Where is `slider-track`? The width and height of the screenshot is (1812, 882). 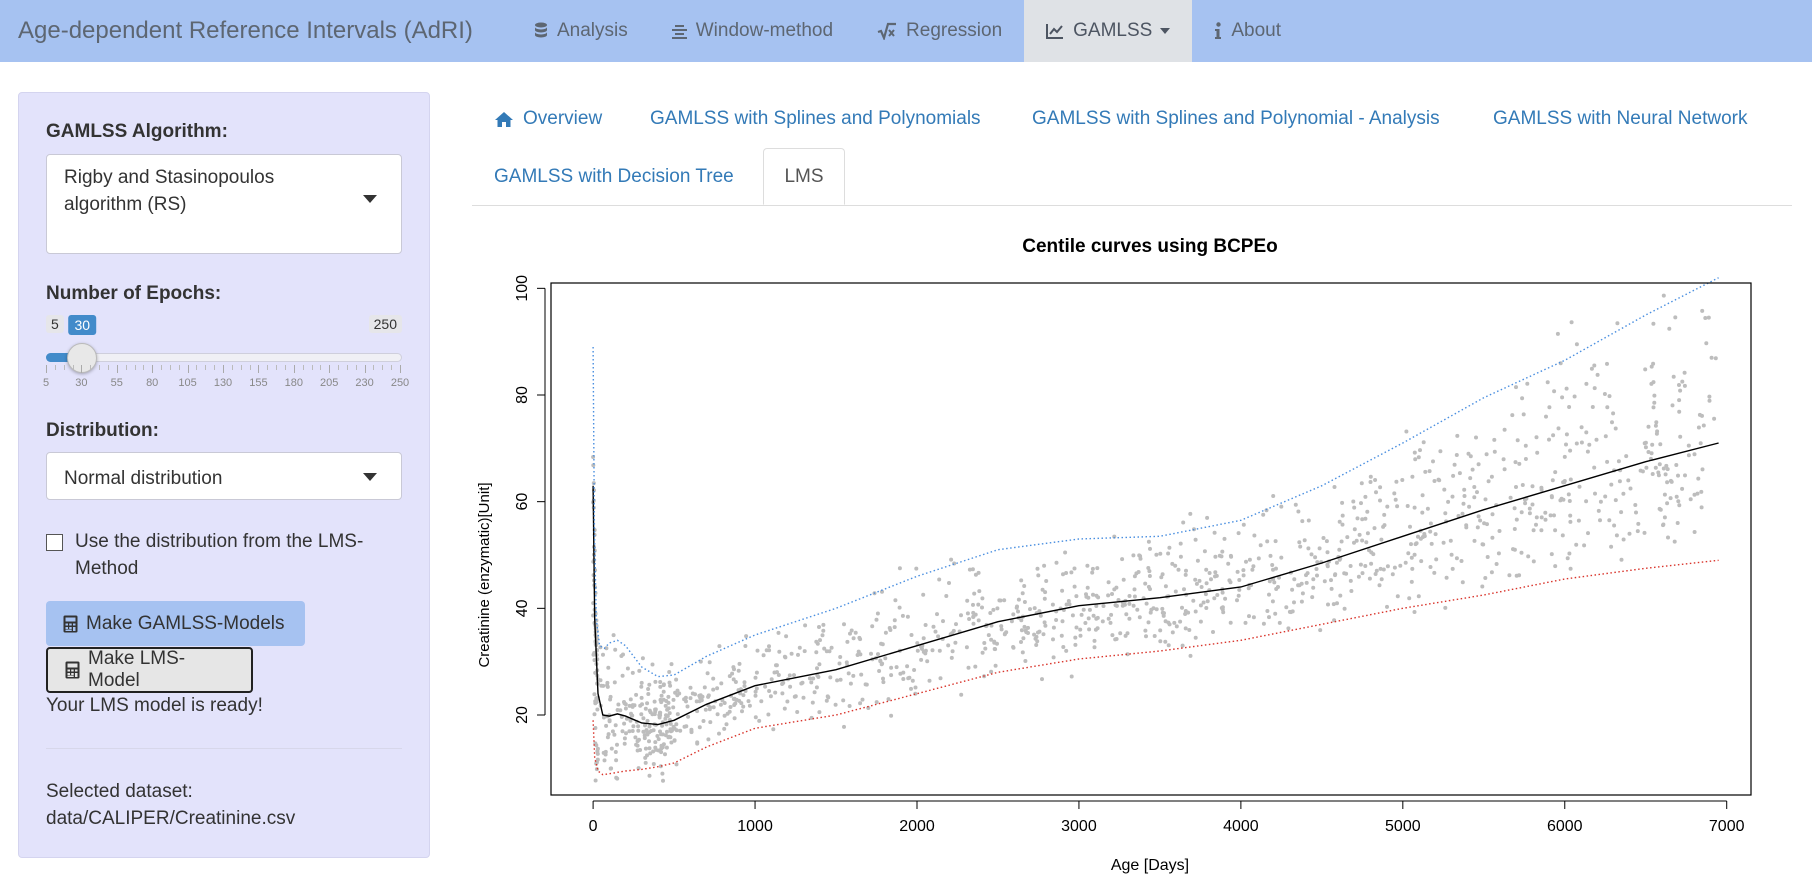 slider-track is located at coordinates (224, 357).